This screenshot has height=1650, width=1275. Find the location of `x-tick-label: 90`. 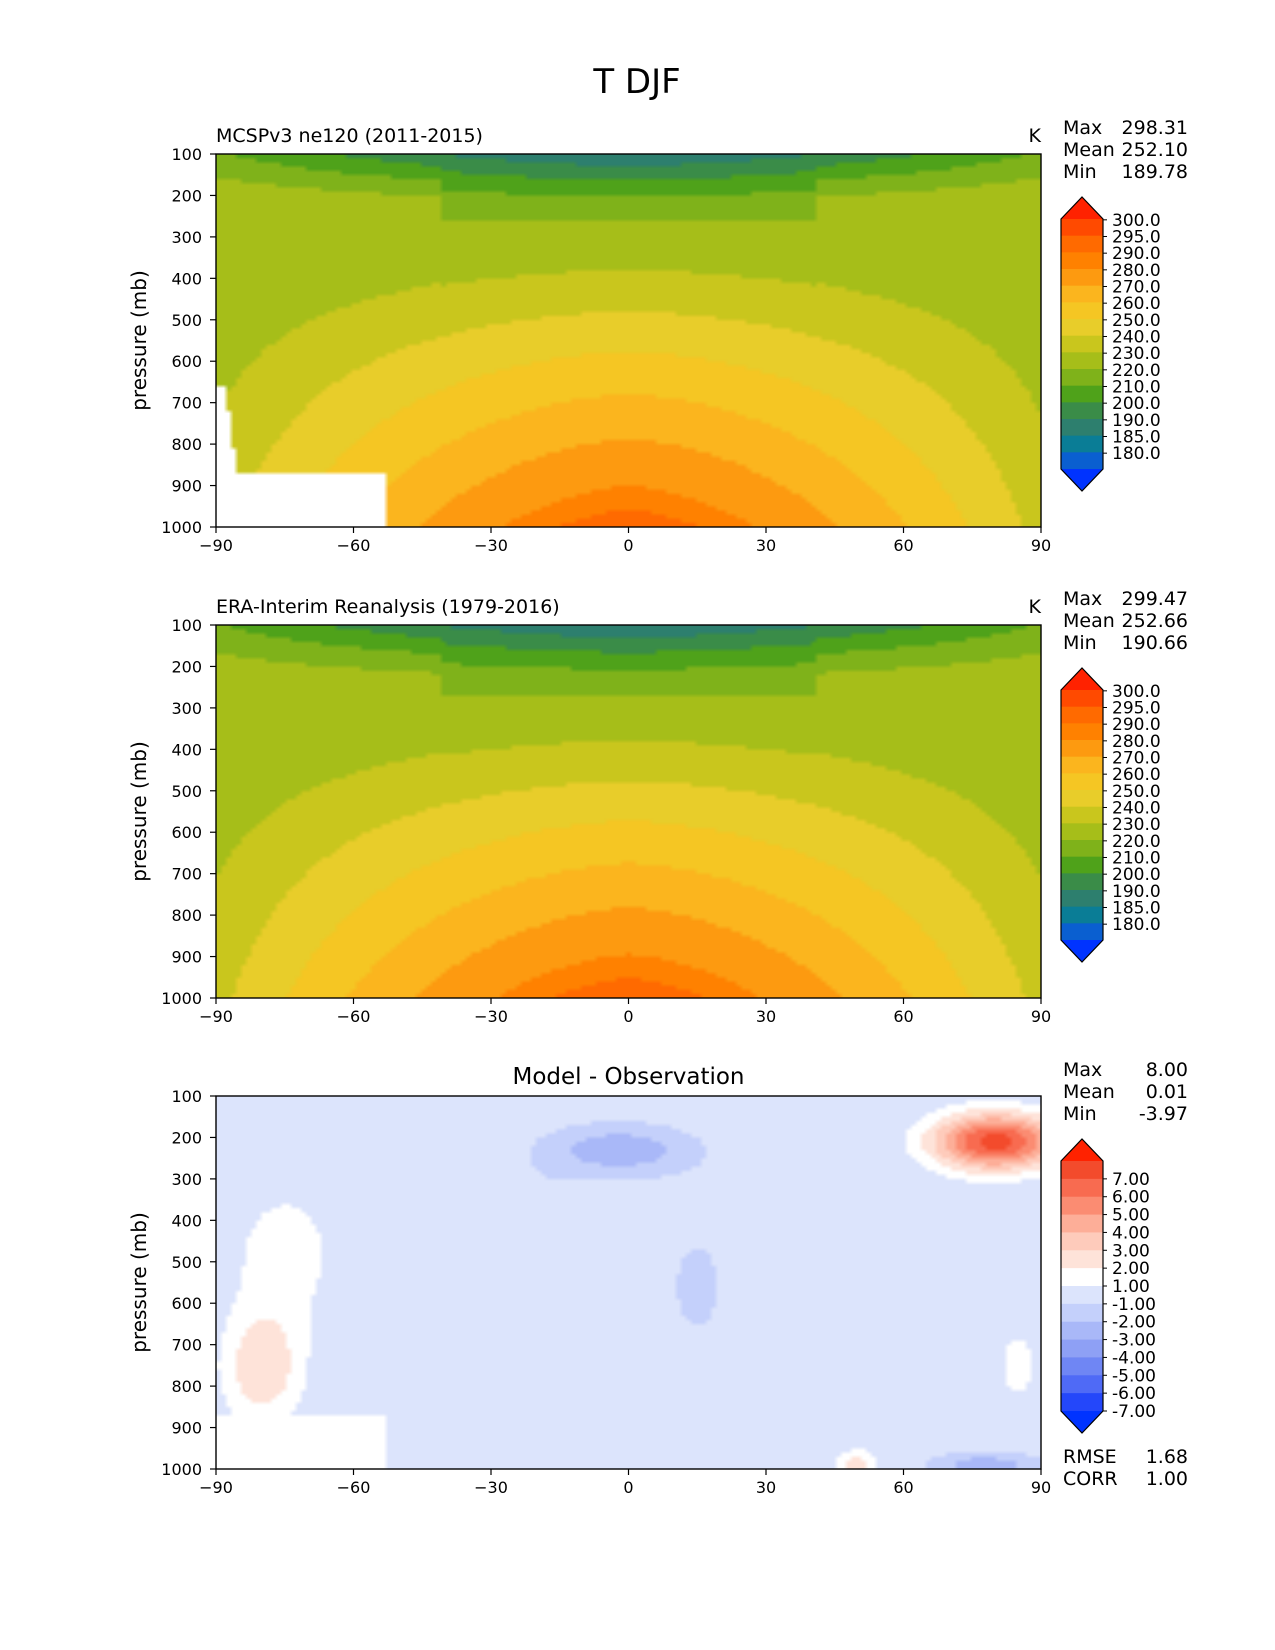

x-tick-label: 90 is located at coordinates (1041, 545).